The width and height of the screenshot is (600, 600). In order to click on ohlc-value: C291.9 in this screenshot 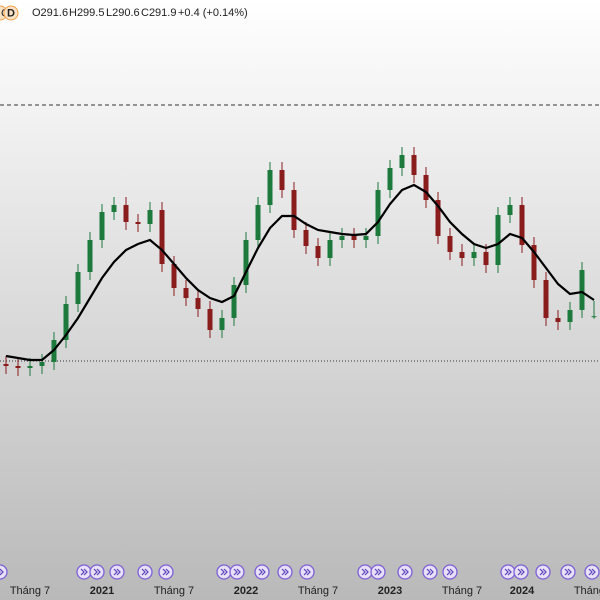, I will do `click(158, 13)`.